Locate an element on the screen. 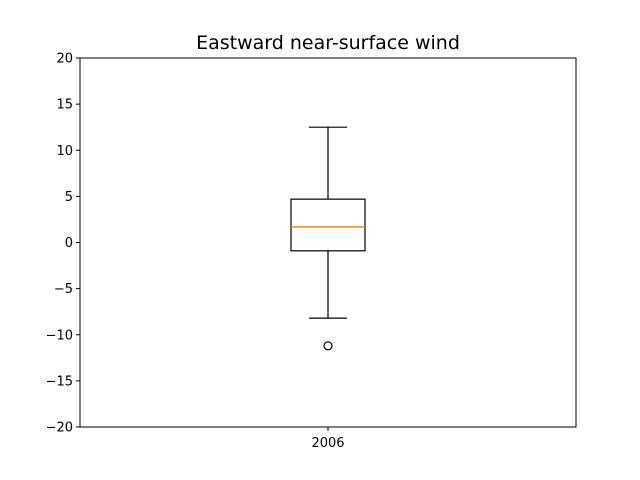 The height and width of the screenshot is (480, 640). y-tick-label: −15 is located at coordinates (59, 381).